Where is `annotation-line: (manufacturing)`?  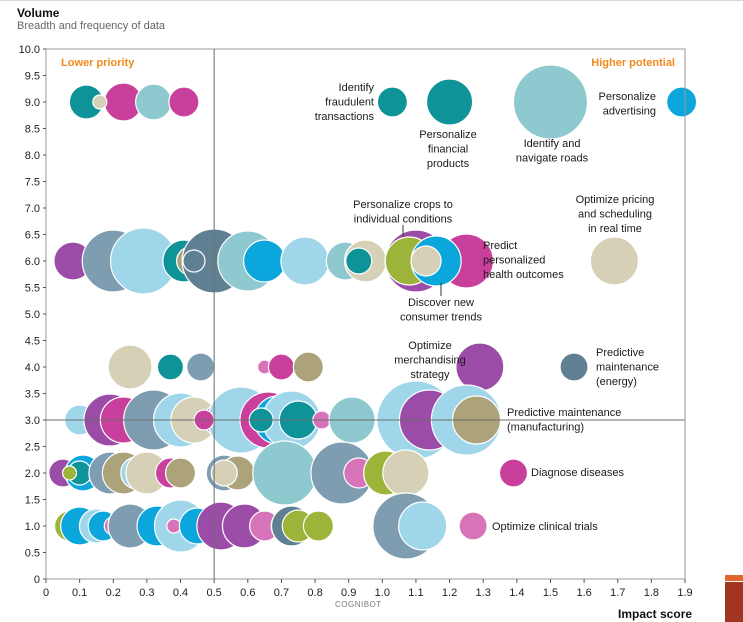
annotation-line: (manufacturing) is located at coordinates (545, 428).